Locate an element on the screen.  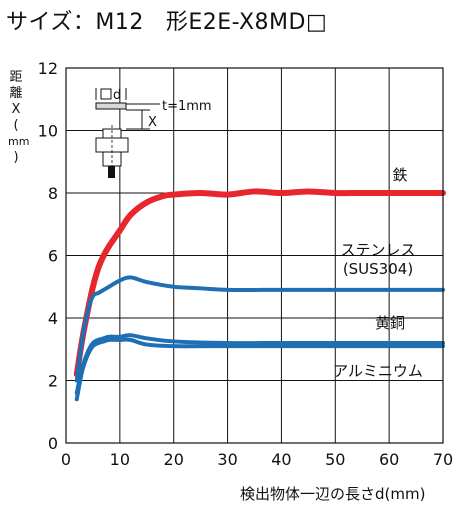
x-tick-label: 30 is located at coordinates (227, 459).